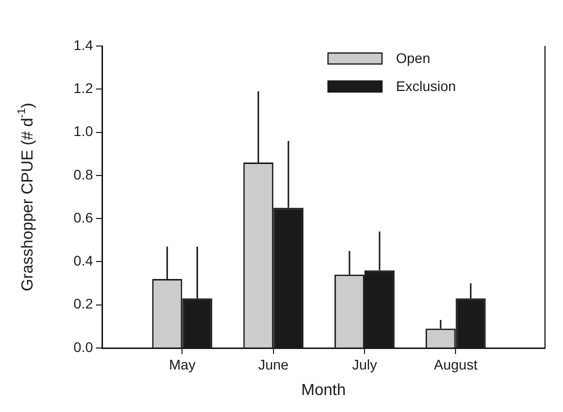 This screenshot has height=412, width=563. Describe the element at coordinates (84, 174) in the screenshot. I see `y-tick-label: 0.8` at that location.